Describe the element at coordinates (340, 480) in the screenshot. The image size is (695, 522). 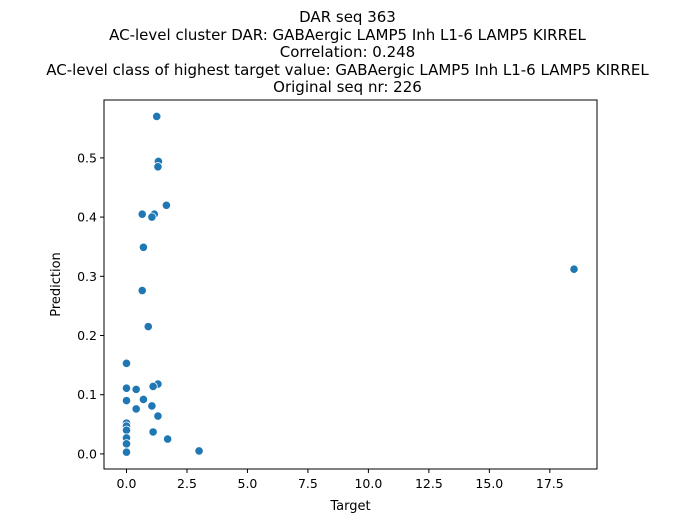
I see `x-axis-ticks: 0.0 2.5 5.0 7.5 10.0 12.5 15.0 17.5` at that location.